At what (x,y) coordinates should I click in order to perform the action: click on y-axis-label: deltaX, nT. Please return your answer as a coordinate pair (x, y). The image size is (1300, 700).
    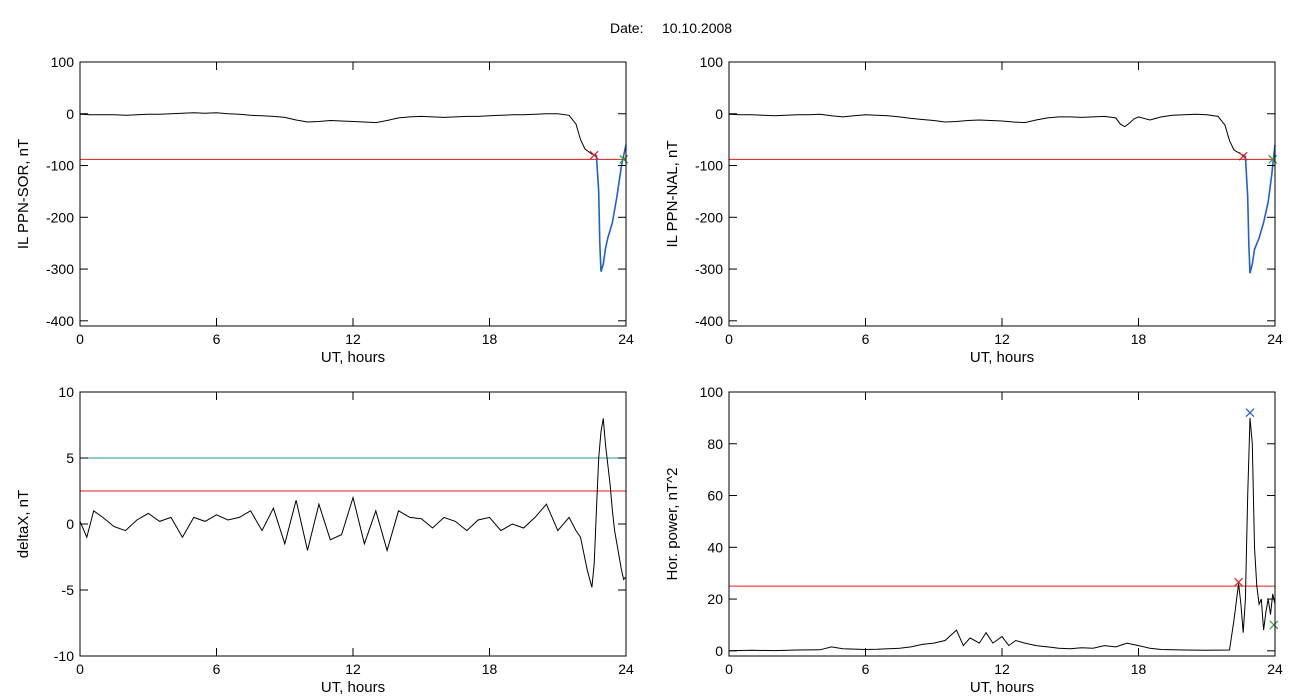
    Looking at the image, I should click on (23, 524).